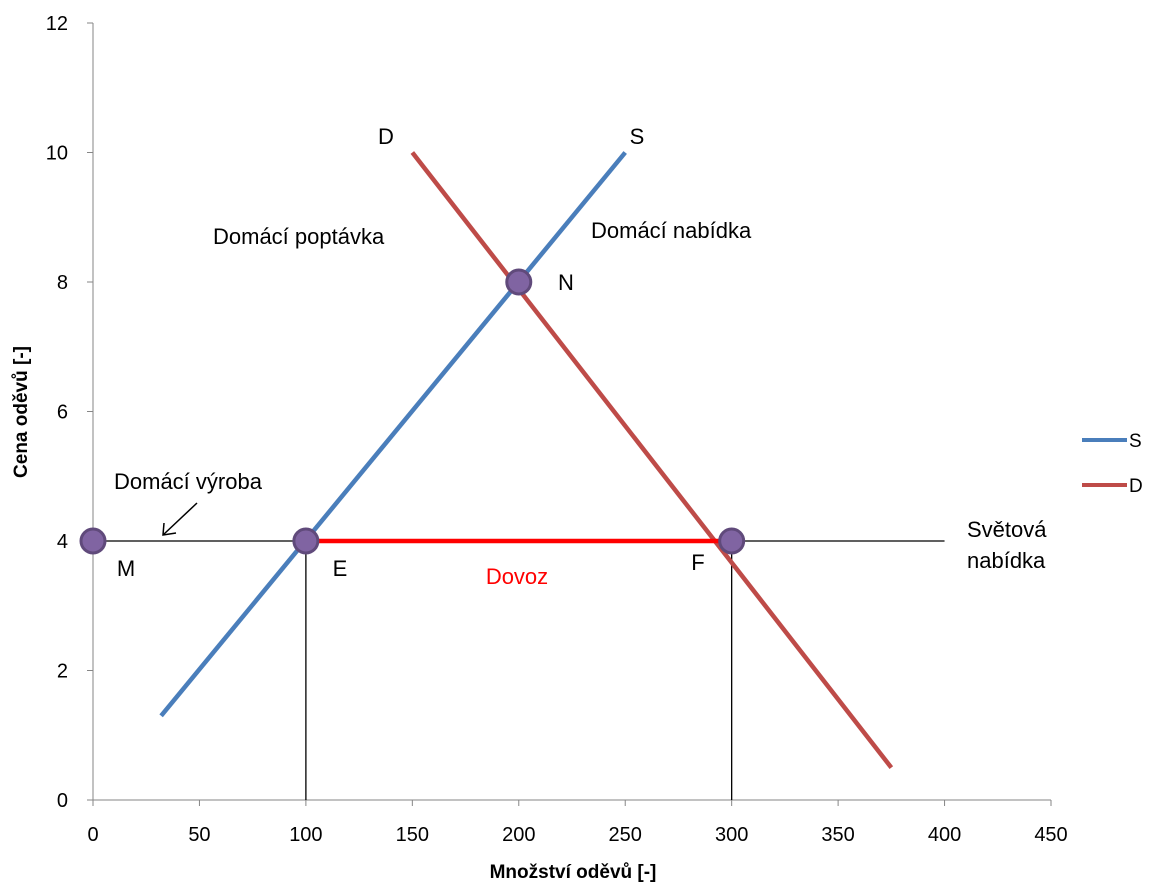 The image size is (1155, 886). Describe the element at coordinates (1007, 529) in the screenshot. I see `world-supply-label-line1: Světová` at that location.